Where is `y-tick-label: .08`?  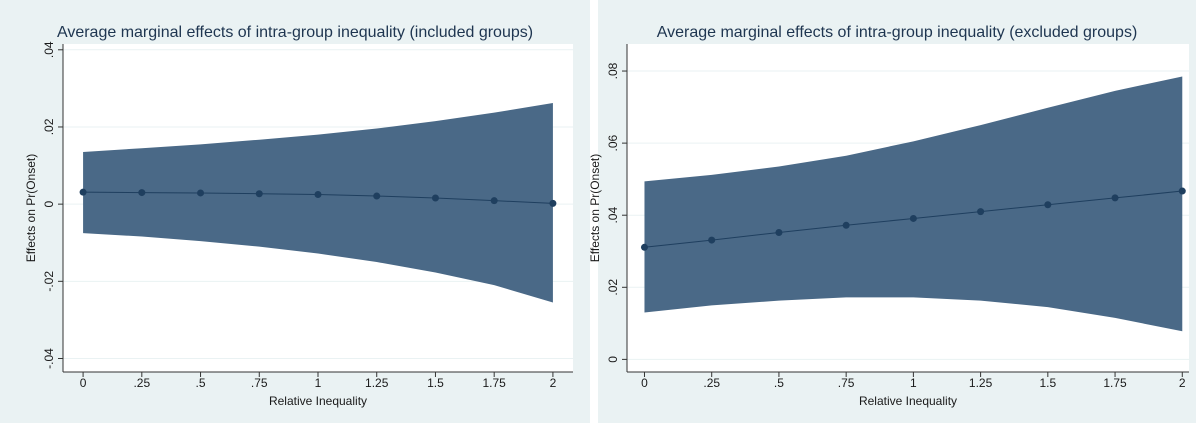 y-tick-label: .08 is located at coordinates (613, 70).